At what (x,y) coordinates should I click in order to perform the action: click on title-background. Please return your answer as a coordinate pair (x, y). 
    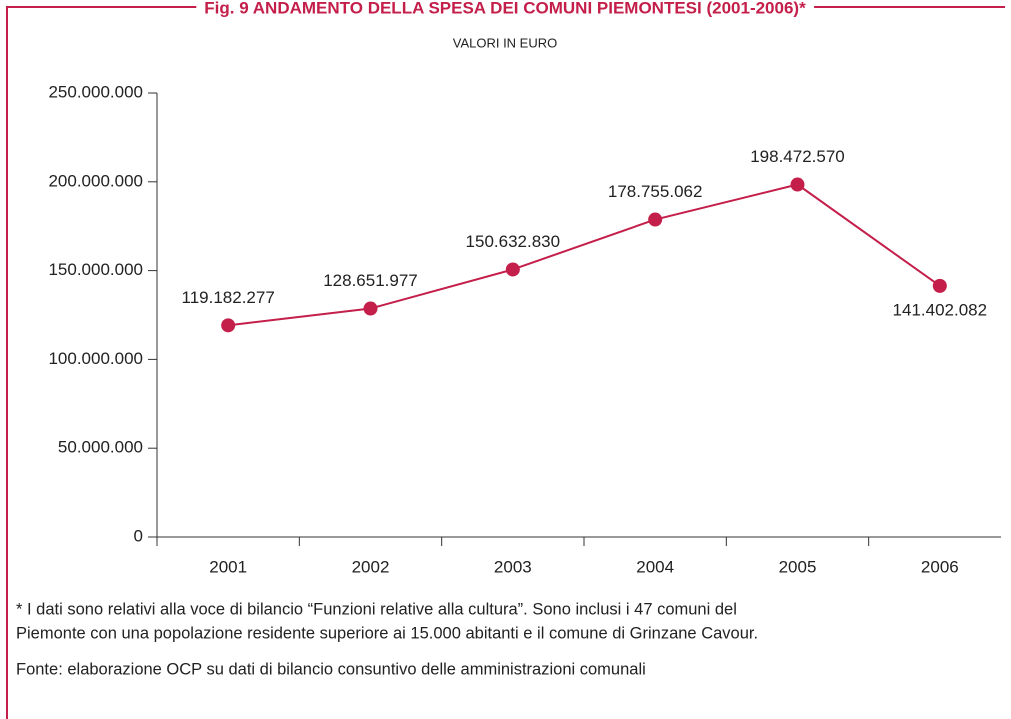
    Looking at the image, I should click on (505, 10).